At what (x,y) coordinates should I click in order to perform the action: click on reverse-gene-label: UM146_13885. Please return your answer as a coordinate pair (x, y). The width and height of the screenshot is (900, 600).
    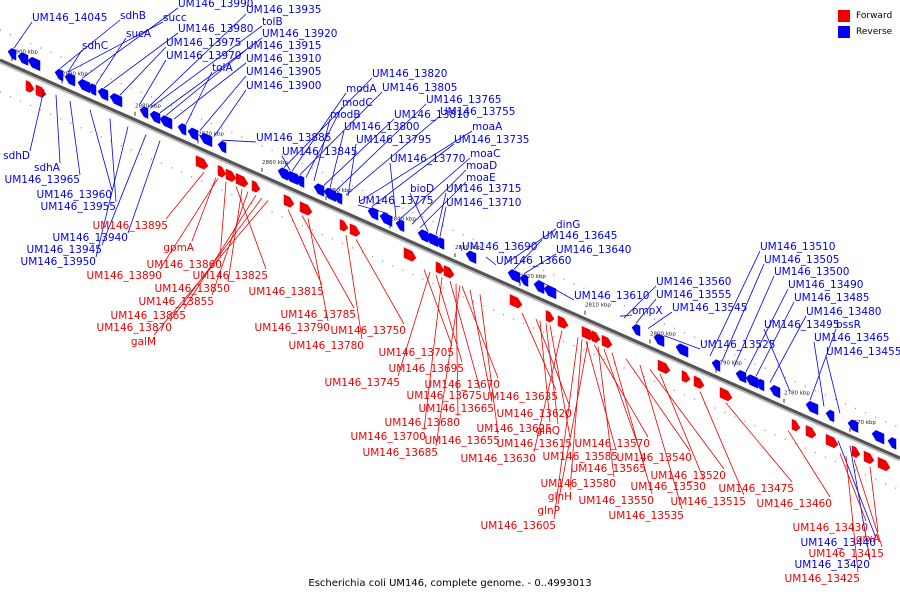
    Looking at the image, I should click on (293, 138).